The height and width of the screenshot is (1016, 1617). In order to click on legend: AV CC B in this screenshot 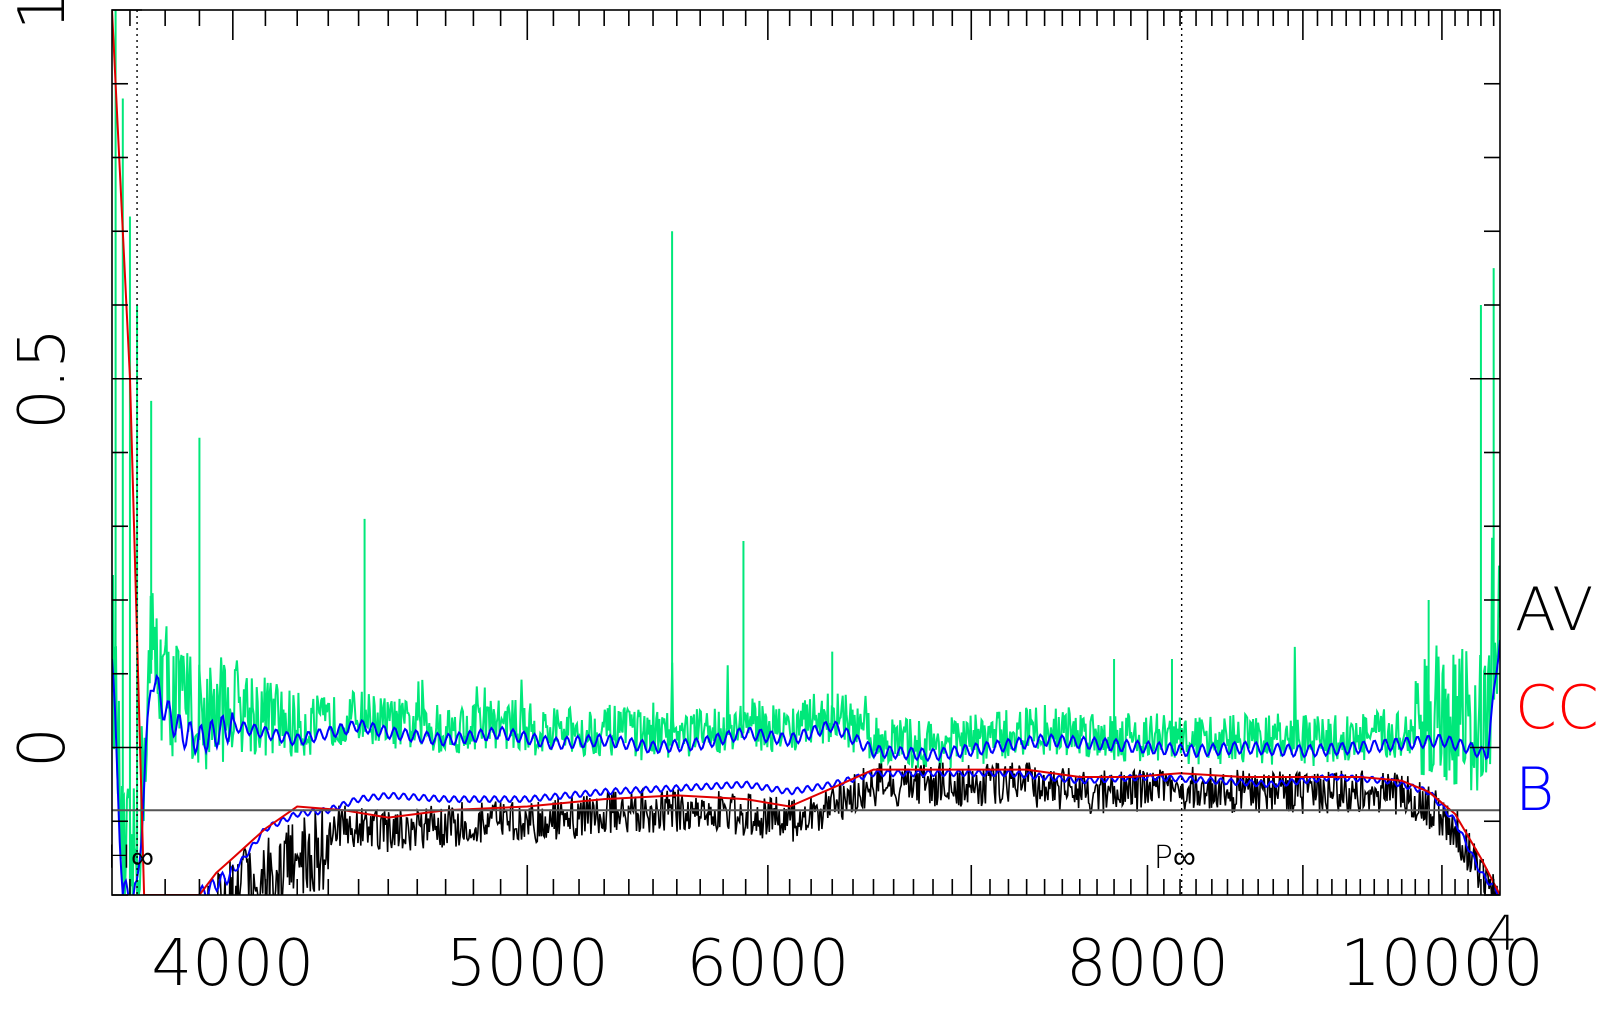, I will do `click(1557, 700)`.